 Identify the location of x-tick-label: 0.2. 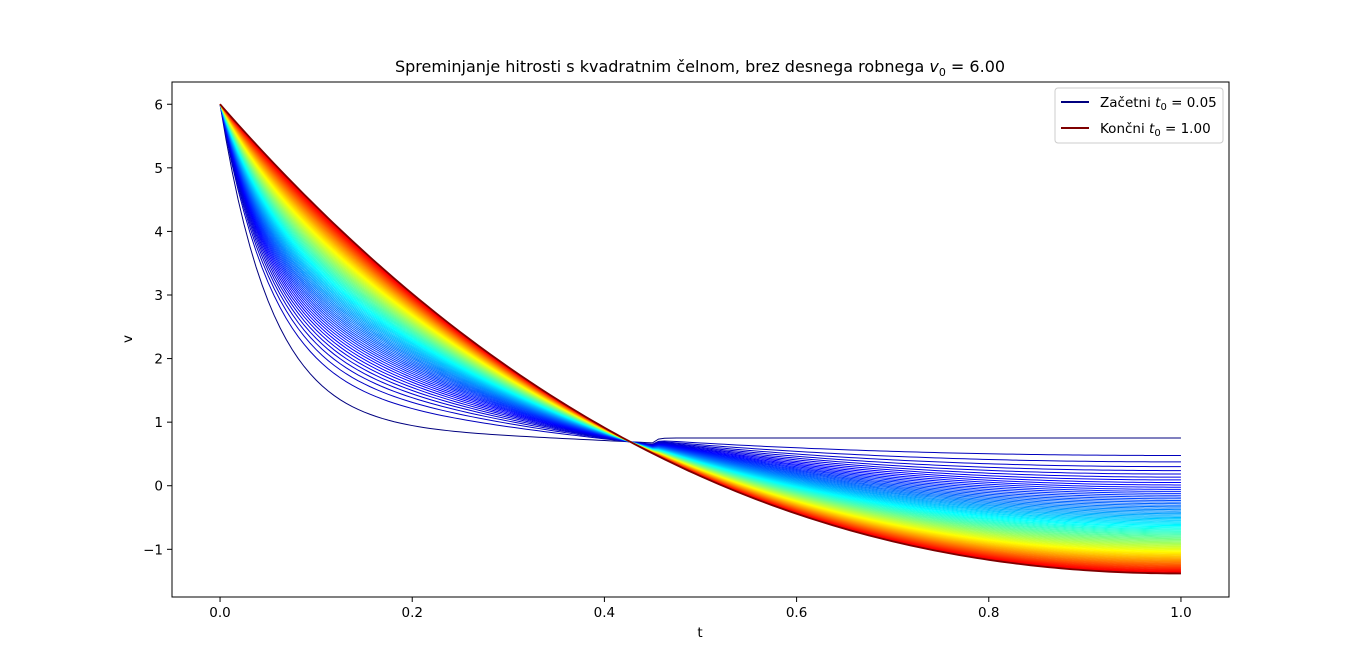
(411, 613).